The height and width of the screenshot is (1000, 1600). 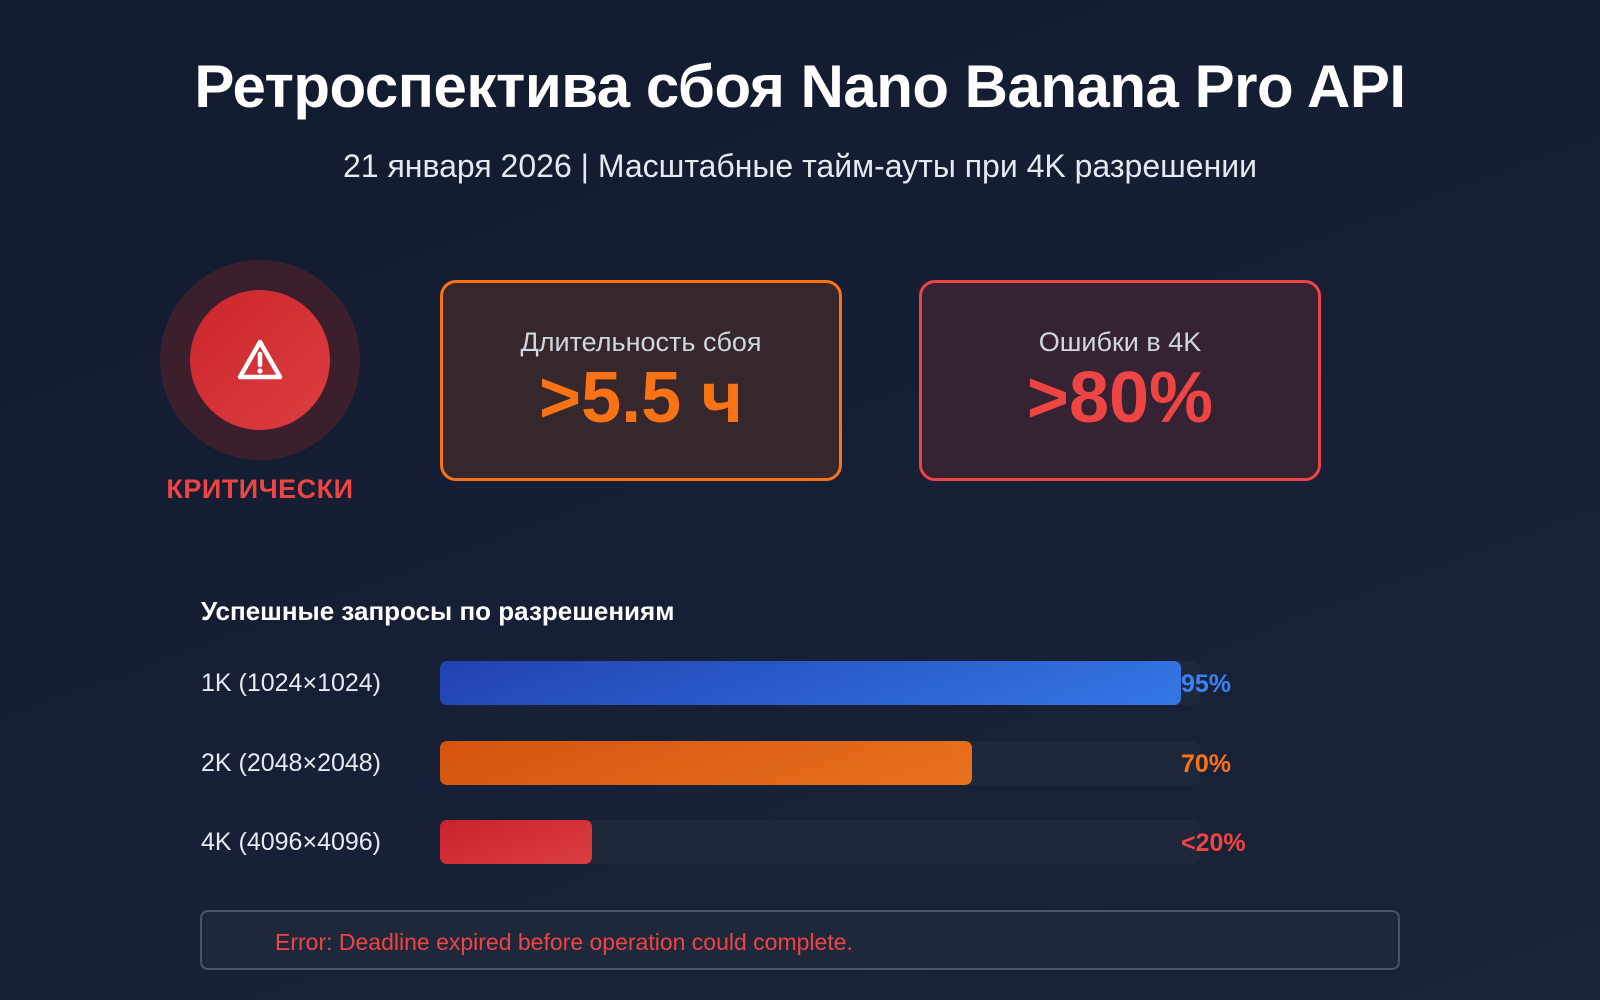 What do you see at coordinates (641, 342) in the screenshot?
I see `metric-label: Длительность сбоя` at bounding box center [641, 342].